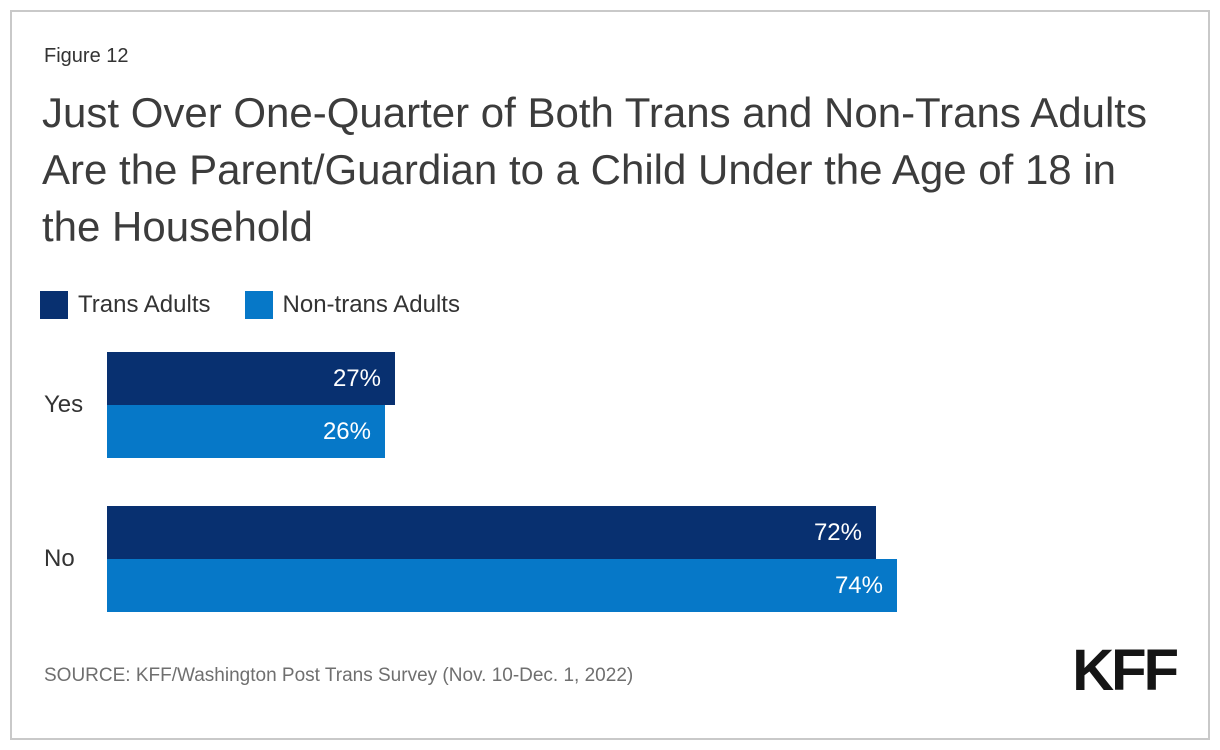 This screenshot has height=750, width=1220. I want to click on kff-logo: KFF, so click(1125, 670).